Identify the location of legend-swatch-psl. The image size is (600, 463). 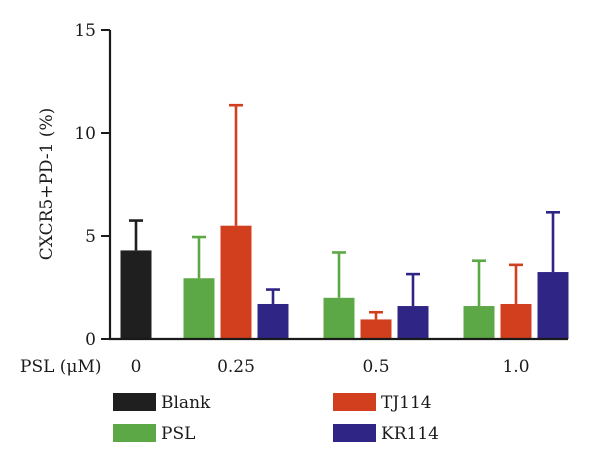
(134, 433).